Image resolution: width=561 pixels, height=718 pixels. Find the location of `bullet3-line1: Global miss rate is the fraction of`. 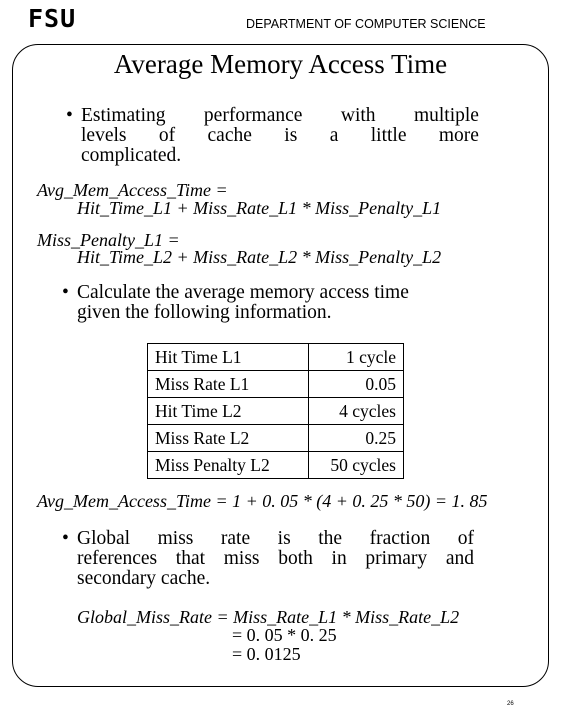

bullet3-line1: Global miss rate is the fraction of is located at coordinates (268, 539).